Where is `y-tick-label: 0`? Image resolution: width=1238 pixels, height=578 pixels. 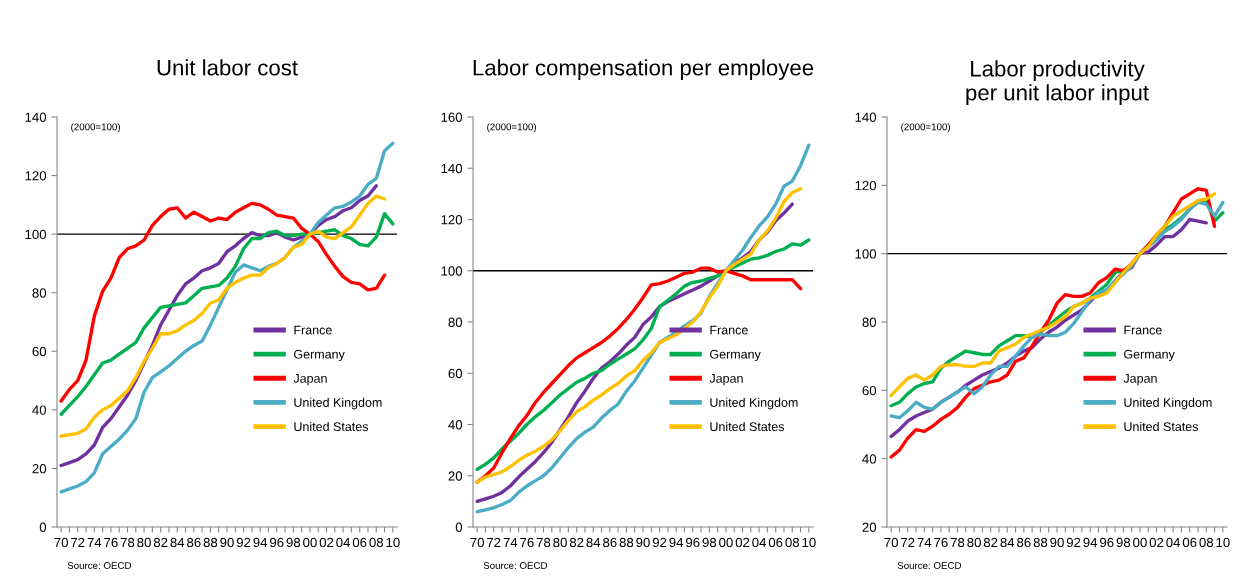 y-tick-label: 0 is located at coordinates (43, 527).